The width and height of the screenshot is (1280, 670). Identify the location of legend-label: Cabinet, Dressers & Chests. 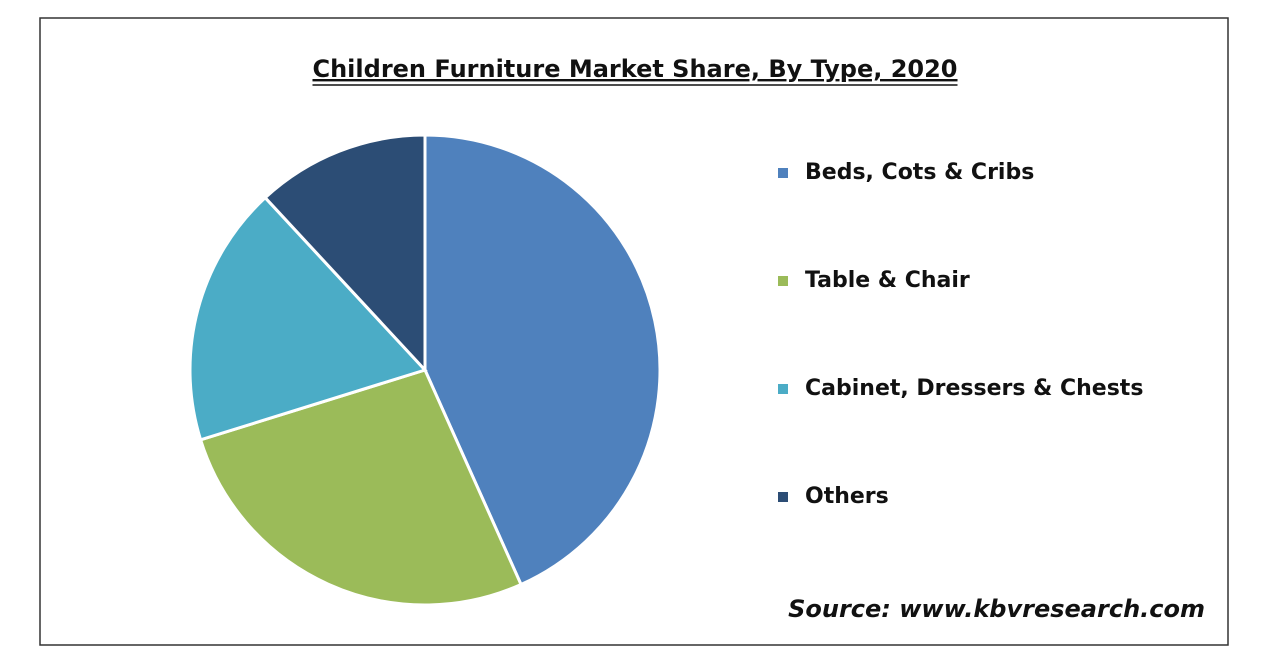
(974, 388).